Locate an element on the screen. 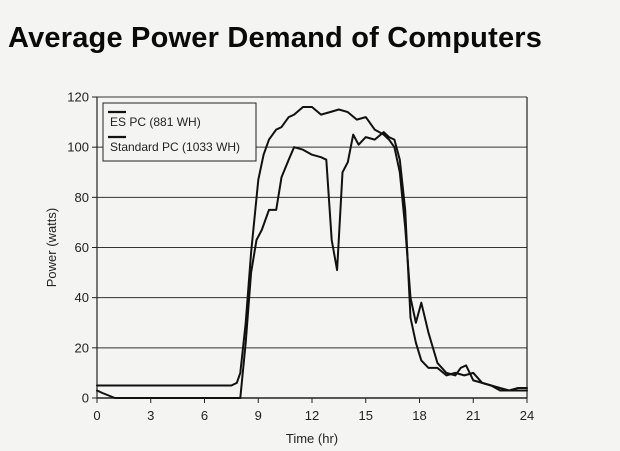 This screenshot has height=451, width=620. y-tick-label: 80 is located at coordinates (82, 197).